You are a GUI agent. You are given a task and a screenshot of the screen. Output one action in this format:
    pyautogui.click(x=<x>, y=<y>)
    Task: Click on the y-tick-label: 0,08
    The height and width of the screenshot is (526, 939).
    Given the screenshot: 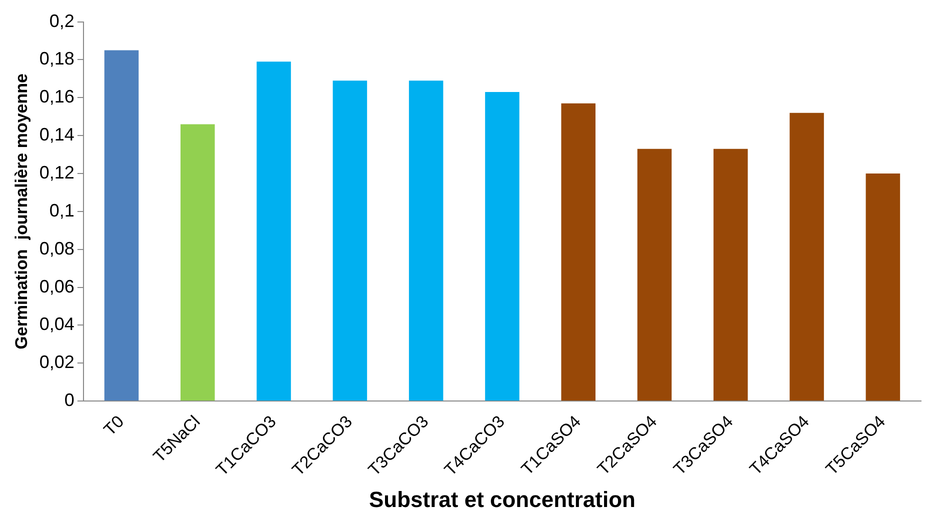 What is the action you would take?
    pyautogui.click(x=56, y=248)
    